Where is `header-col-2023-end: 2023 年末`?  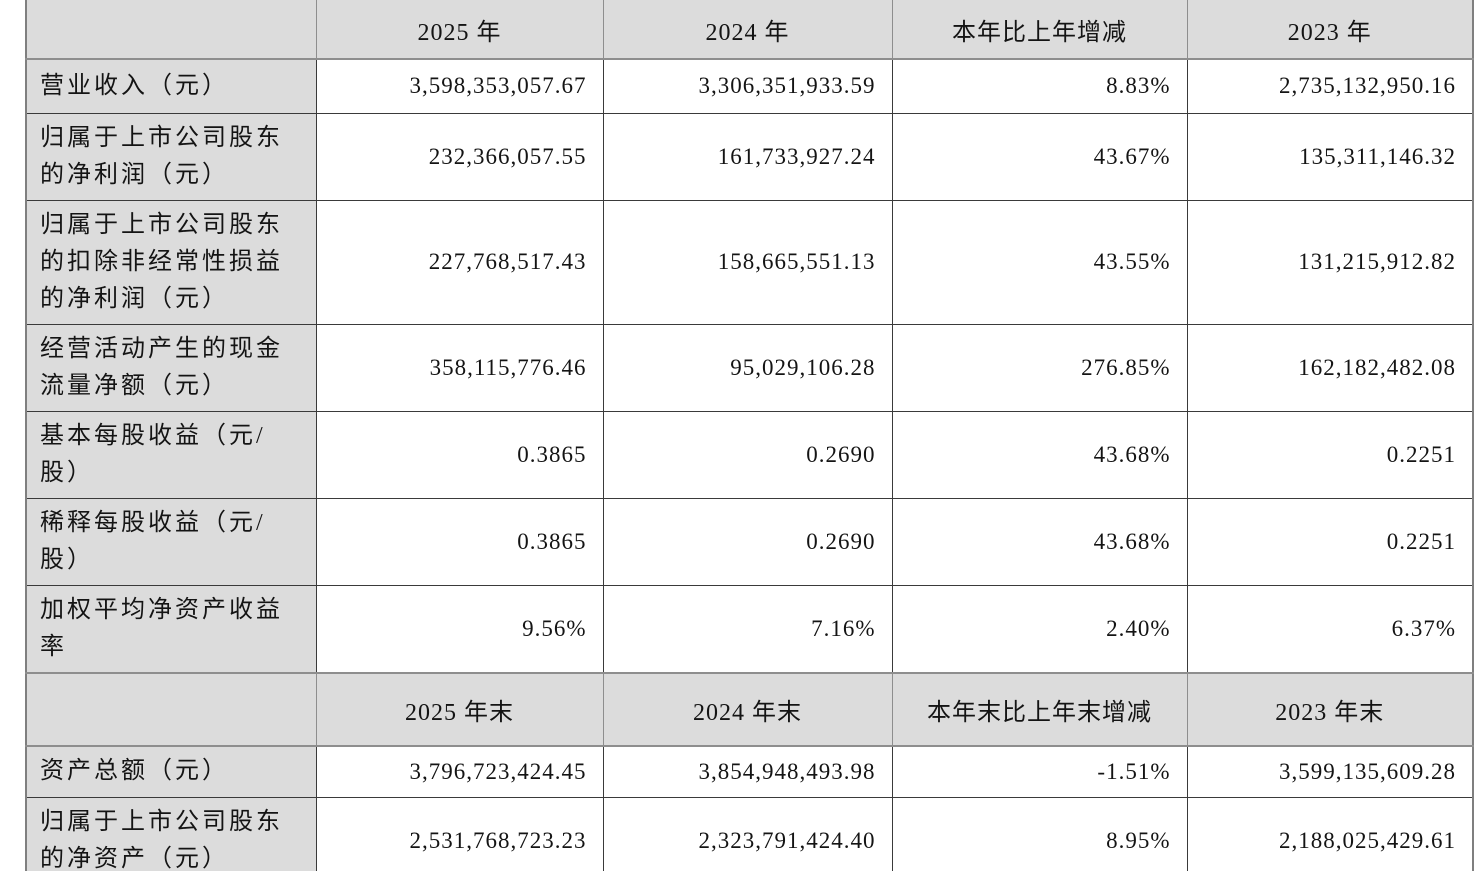
header-col-2023-end: 2023 年末 is located at coordinates (1330, 709).